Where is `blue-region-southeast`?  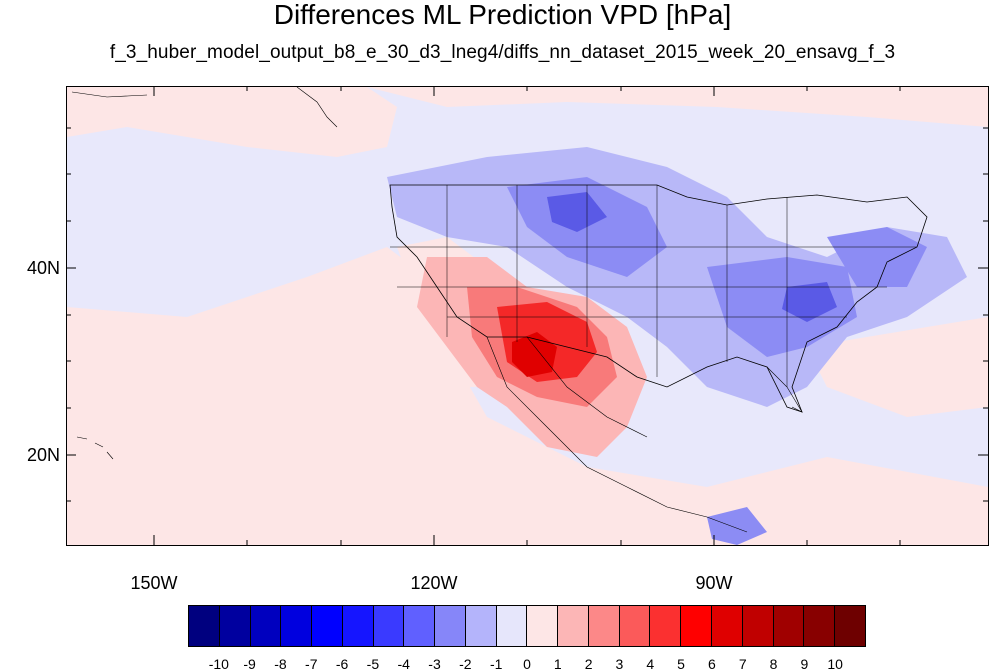
blue-region-southeast is located at coordinates (782, 307).